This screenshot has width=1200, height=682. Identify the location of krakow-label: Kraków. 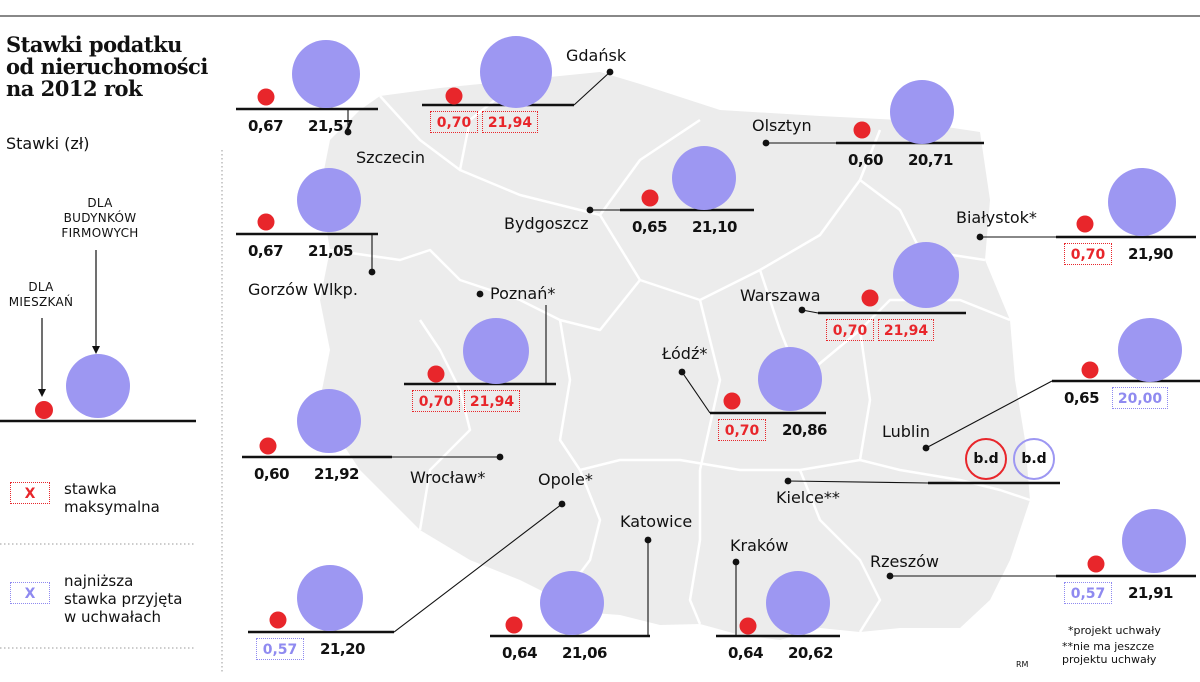
(759, 545).